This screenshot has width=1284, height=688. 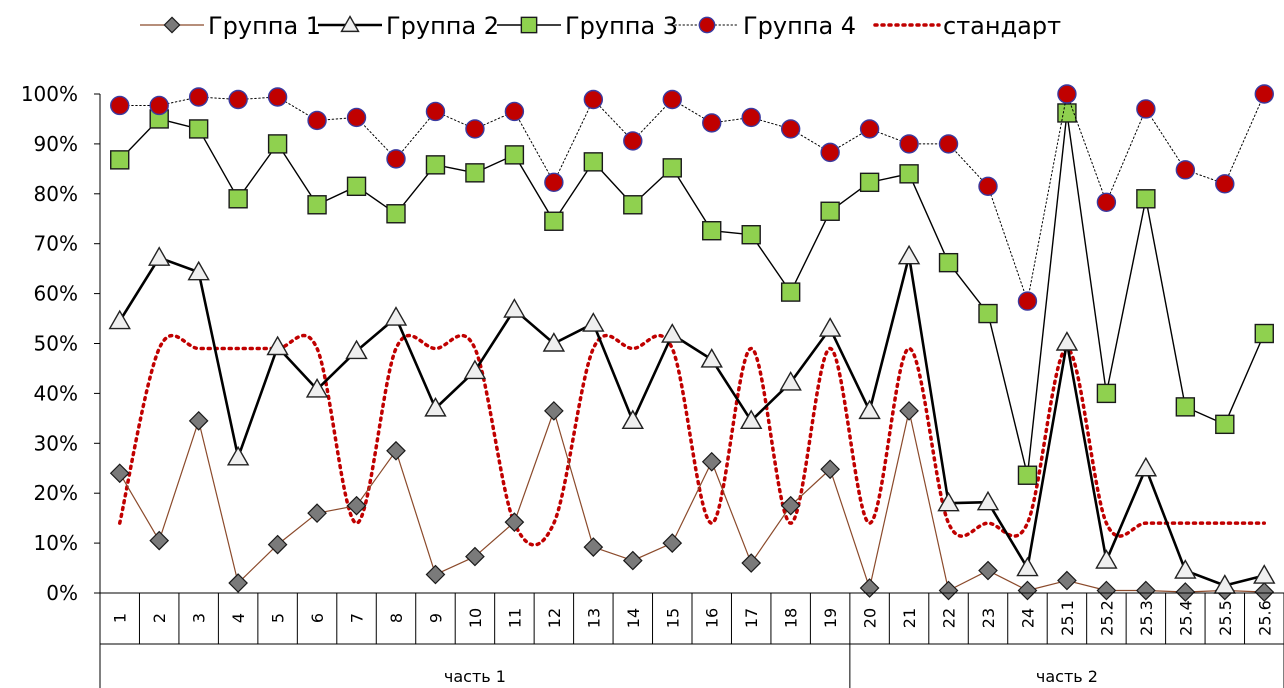 What do you see at coordinates (475, 676) in the screenshot?
I see `group-label: часть 1` at bounding box center [475, 676].